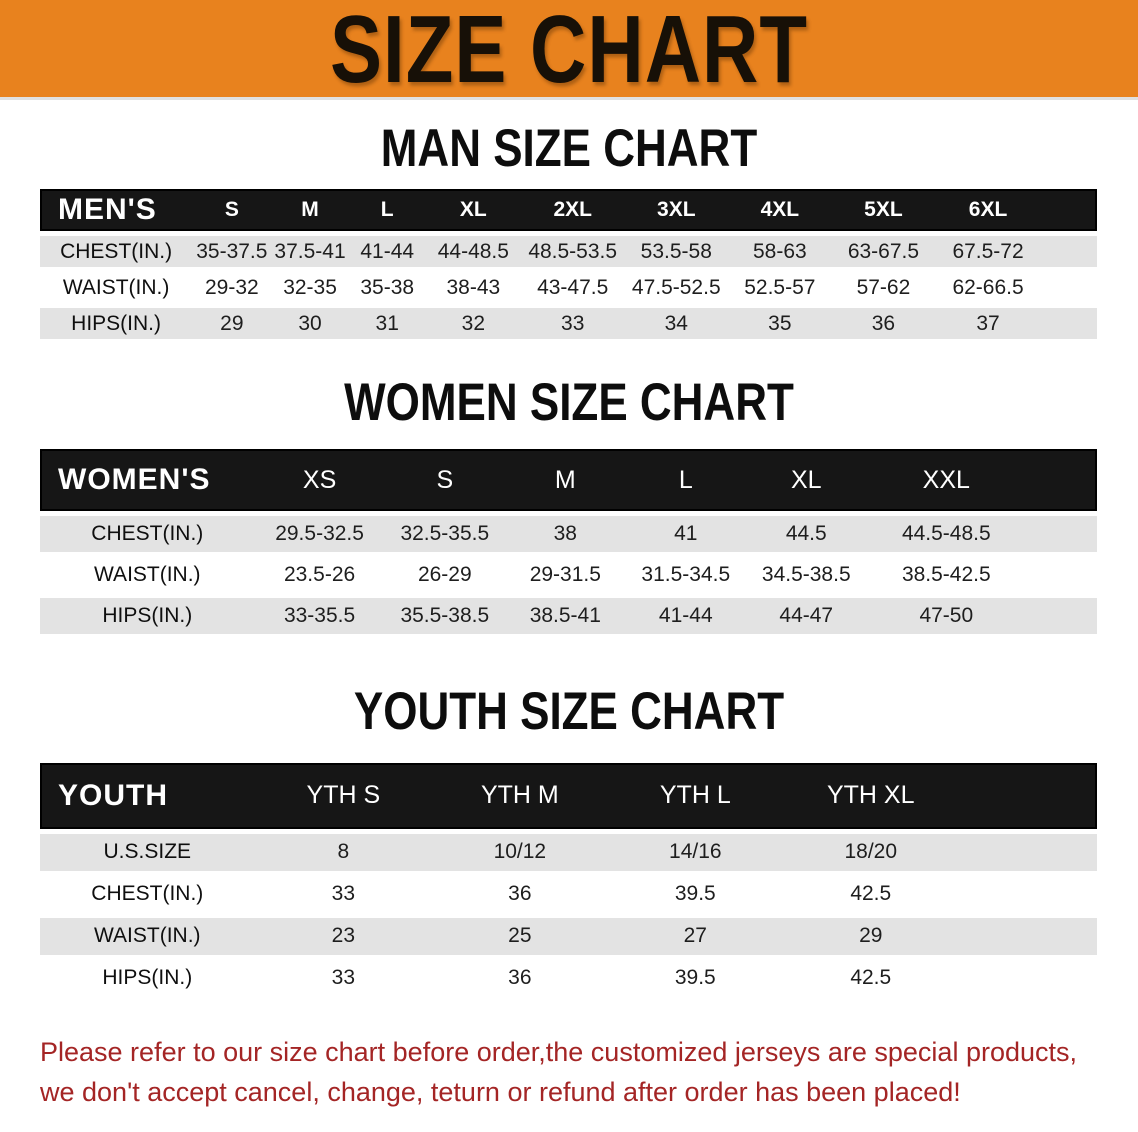 Image resolution: width=1138 pixels, height=1132 pixels. I want to click on size-header-row: MEN'S S M L XL 2XL 3XL 4XL 5XL 6XL, so click(568, 210).